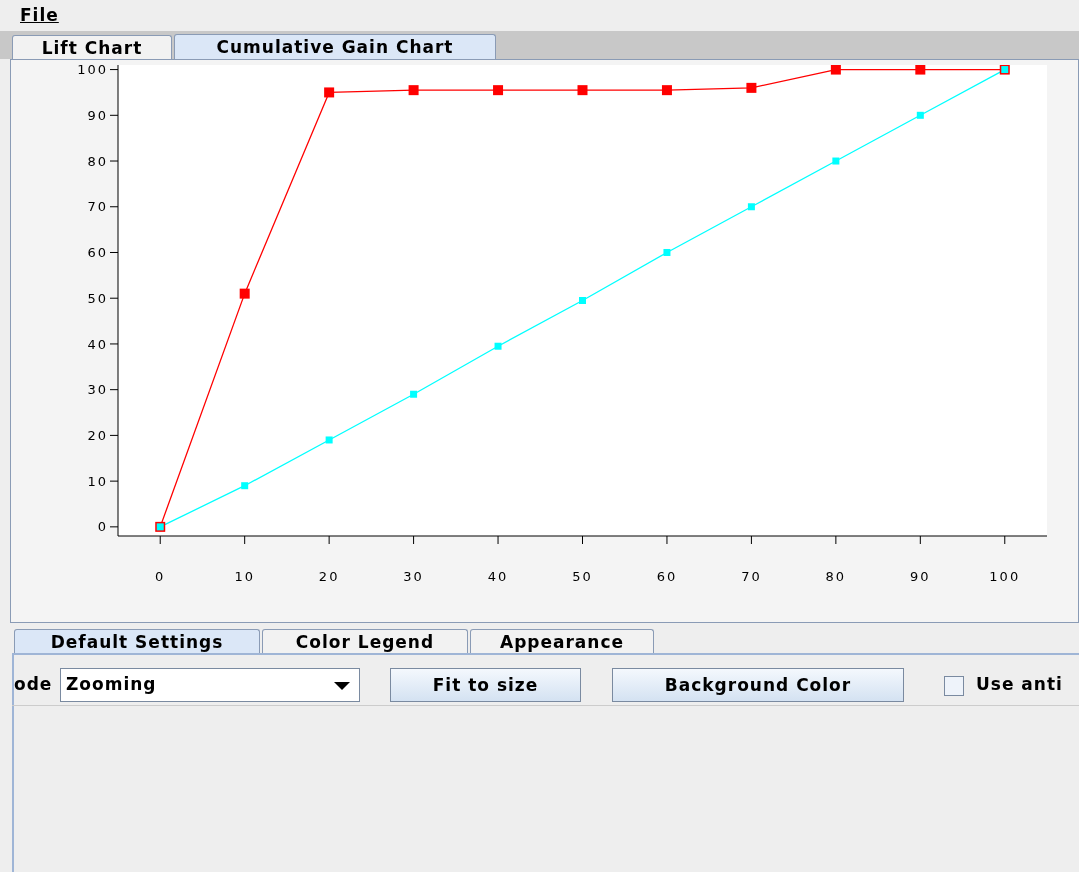  I want to click on y-tick-label: 40, so click(97, 344).